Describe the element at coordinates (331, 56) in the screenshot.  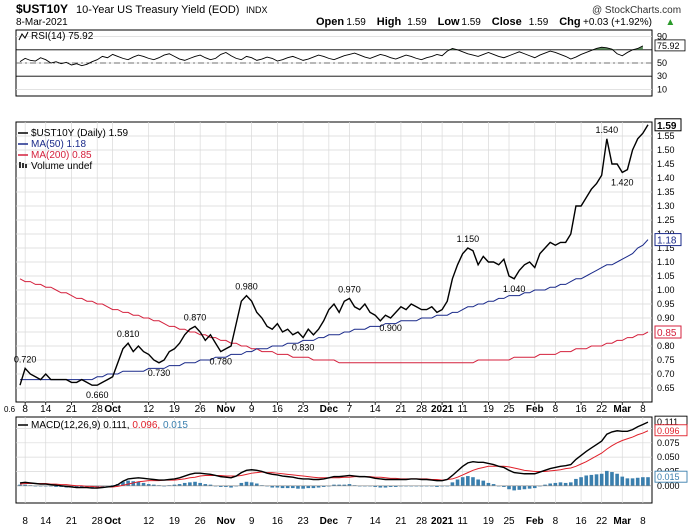
I see `rsi-line` at that location.